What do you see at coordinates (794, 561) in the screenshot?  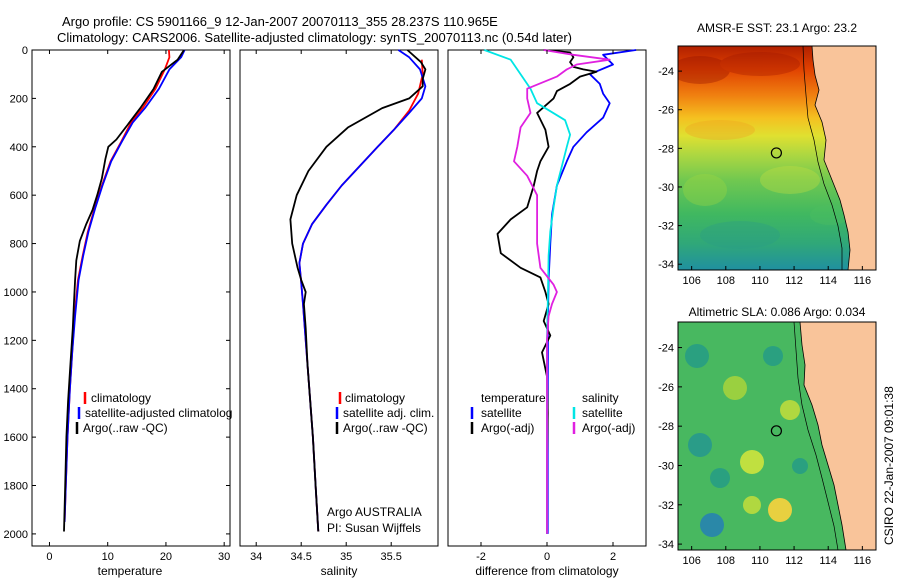 I see `sla_map-xtick-label: 112` at bounding box center [794, 561].